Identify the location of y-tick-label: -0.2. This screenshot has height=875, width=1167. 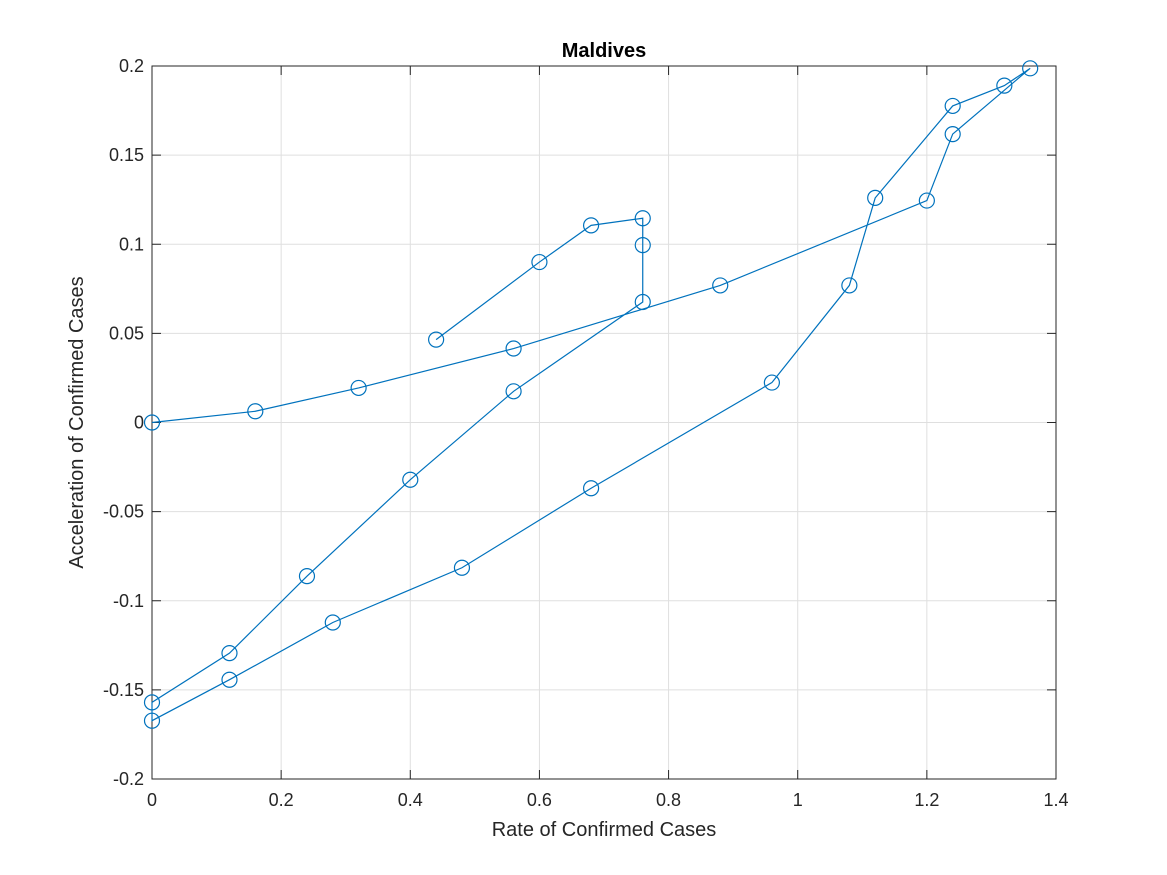
(128, 779).